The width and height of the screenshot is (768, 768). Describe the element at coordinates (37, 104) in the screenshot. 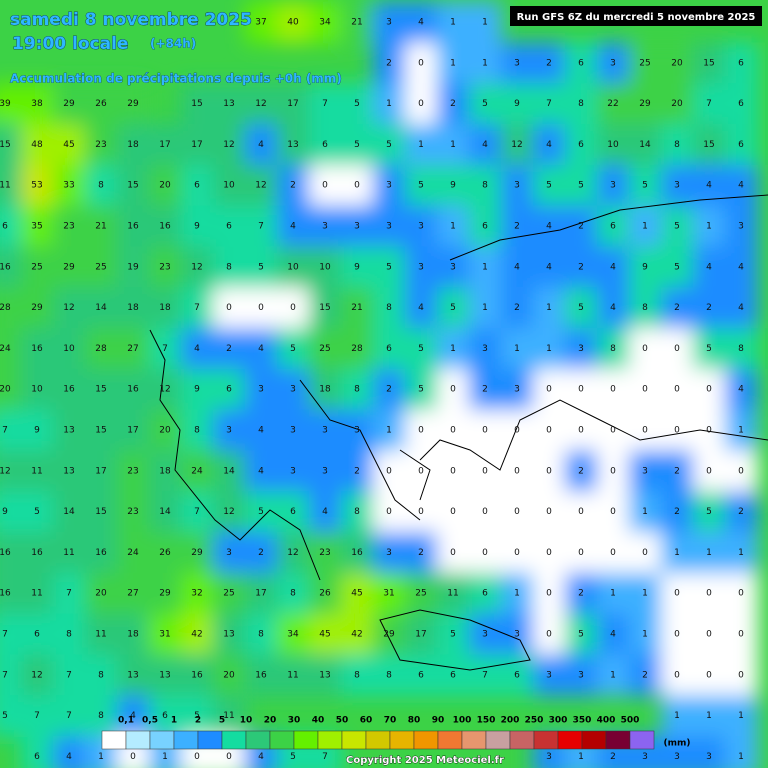

I see `grid-value: 38` at that location.